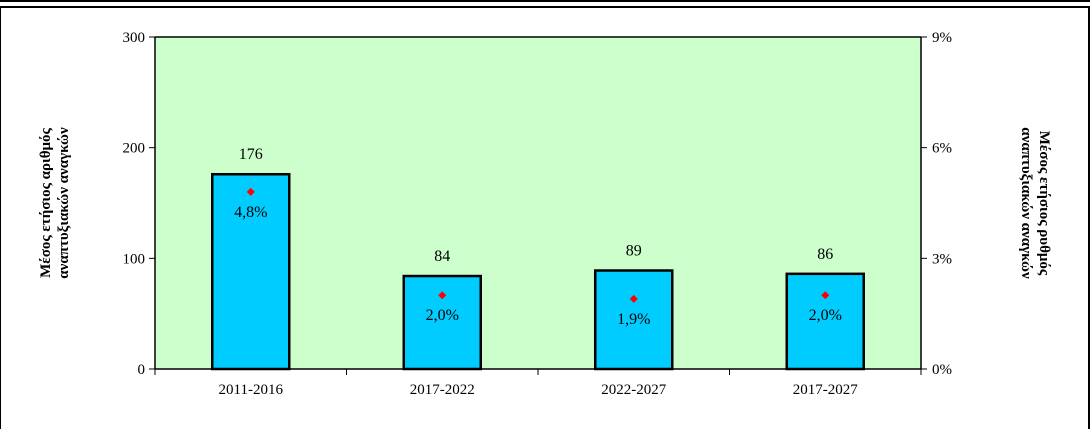 This screenshot has width=1090, height=429. Describe the element at coordinates (634, 251) in the screenshot. I see `bar-value-label: 89` at that location.